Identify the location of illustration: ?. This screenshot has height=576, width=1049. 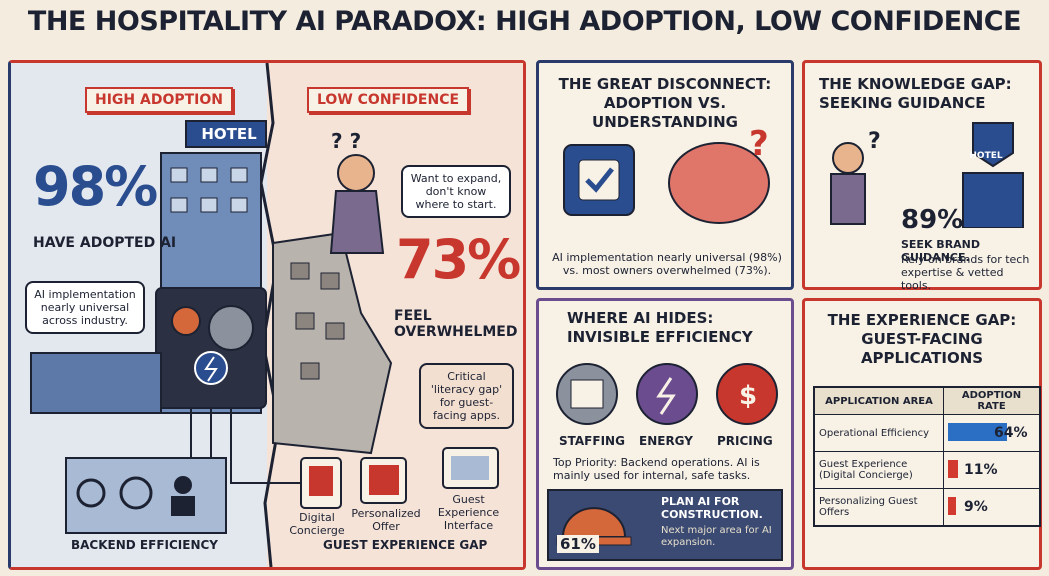
(927, 175).